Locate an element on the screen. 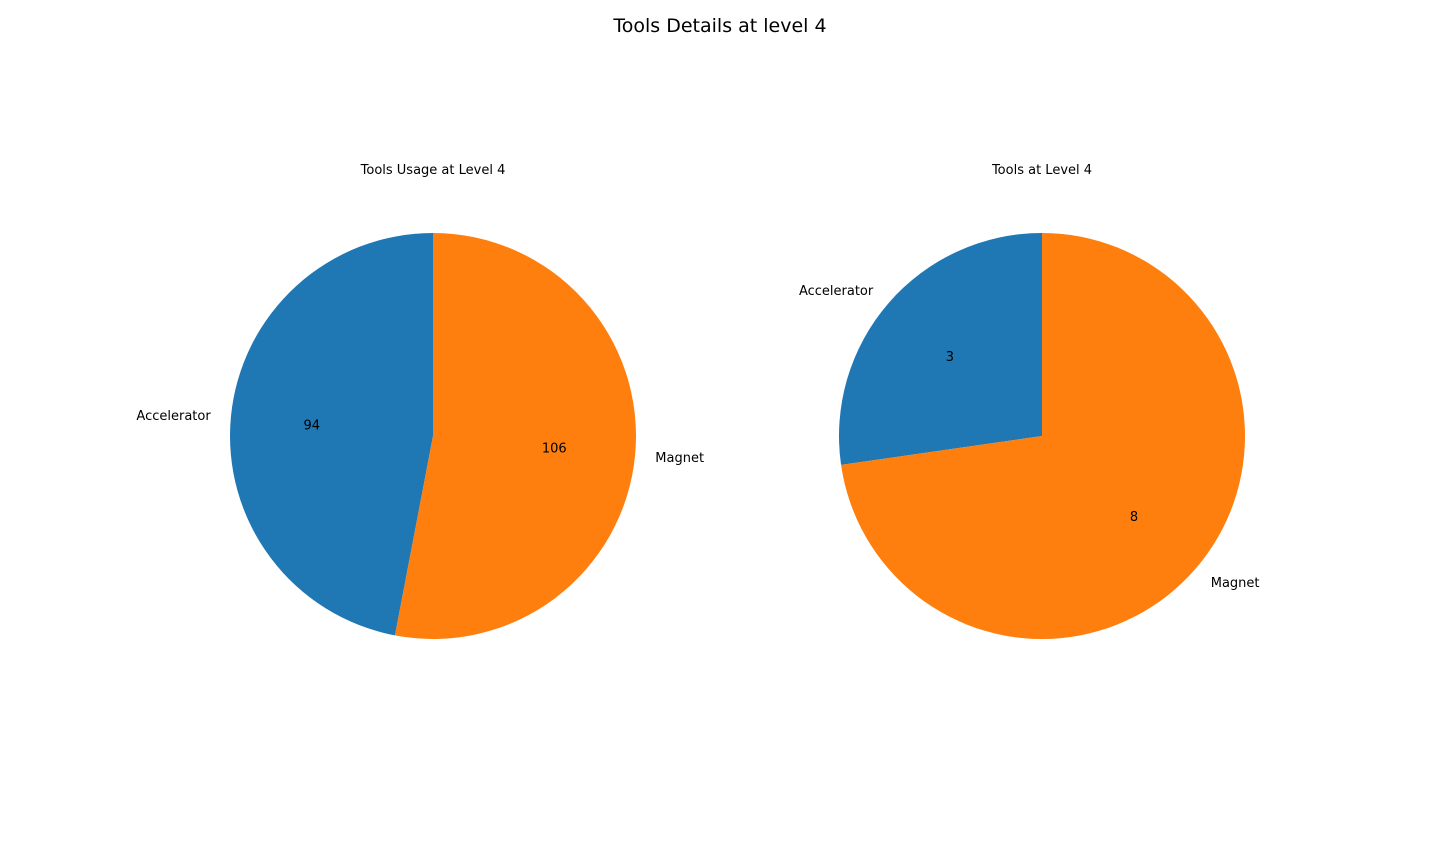 The height and width of the screenshot is (864, 1440). value-label-accelerator-tools-usage: 94 is located at coordinates (311, 426).